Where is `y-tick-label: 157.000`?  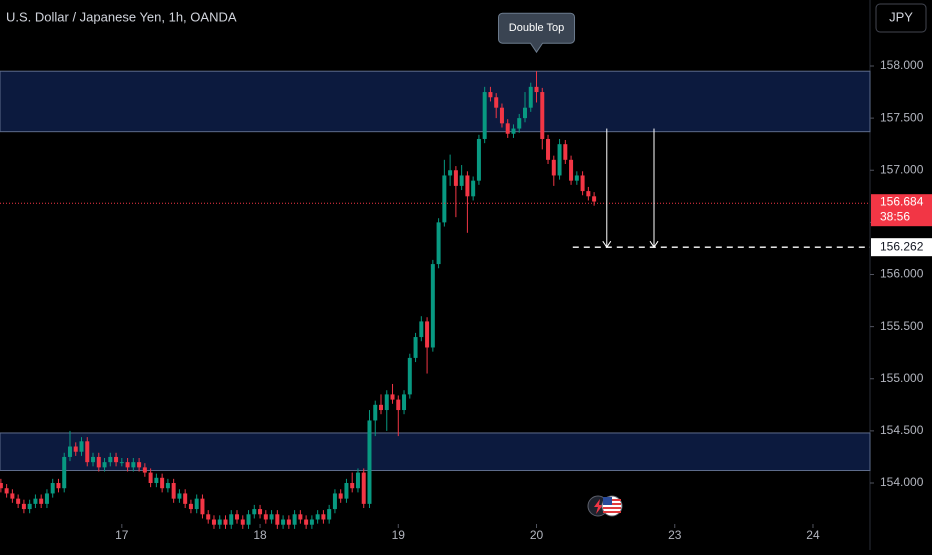
y-tick-label: 157.000 is located at coordinates (902, 169).